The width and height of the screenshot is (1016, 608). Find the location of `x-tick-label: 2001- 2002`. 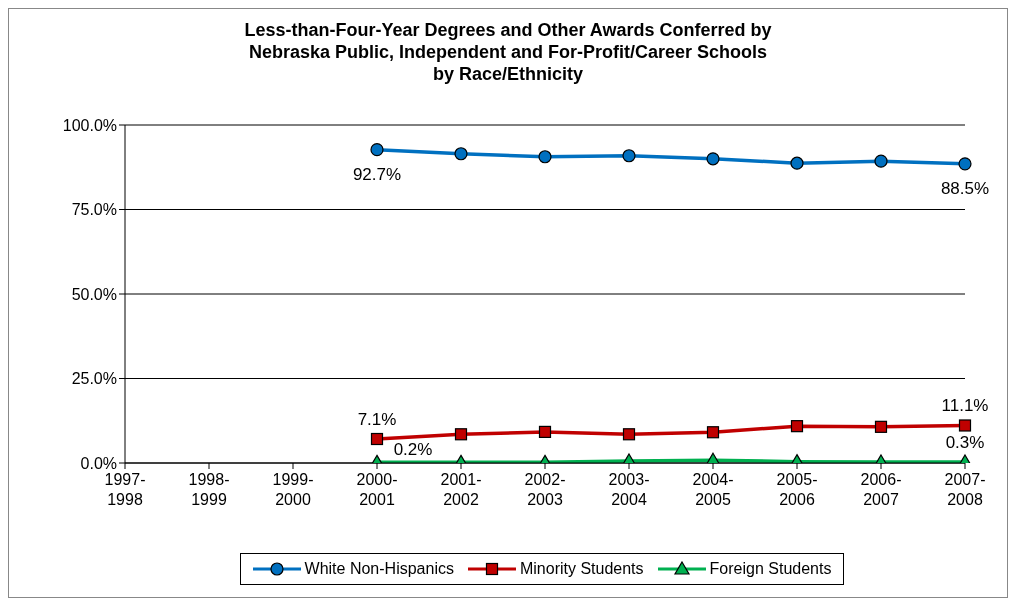

x-tick-label: 2001- 2002 is located at coordinates (461, 489).